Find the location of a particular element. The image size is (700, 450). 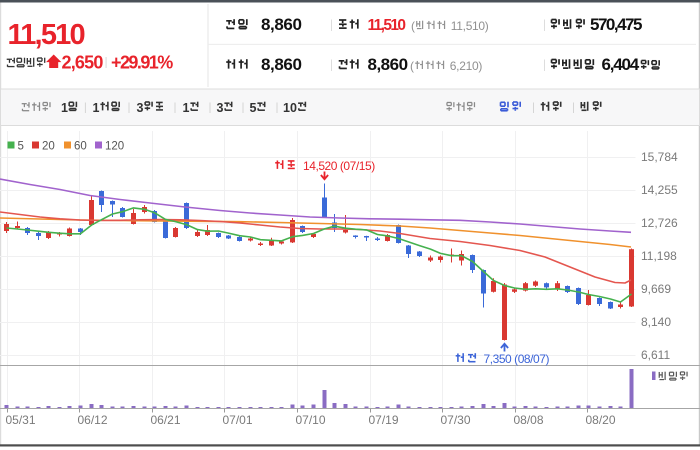

svg-text: 570,475 is located at coordinates (616, 24).